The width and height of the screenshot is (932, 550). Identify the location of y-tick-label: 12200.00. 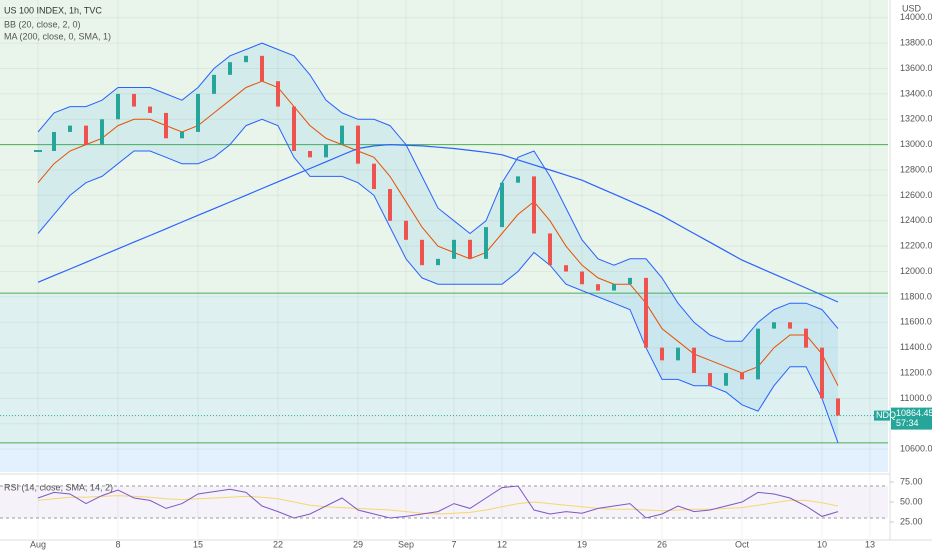
(916, 246).